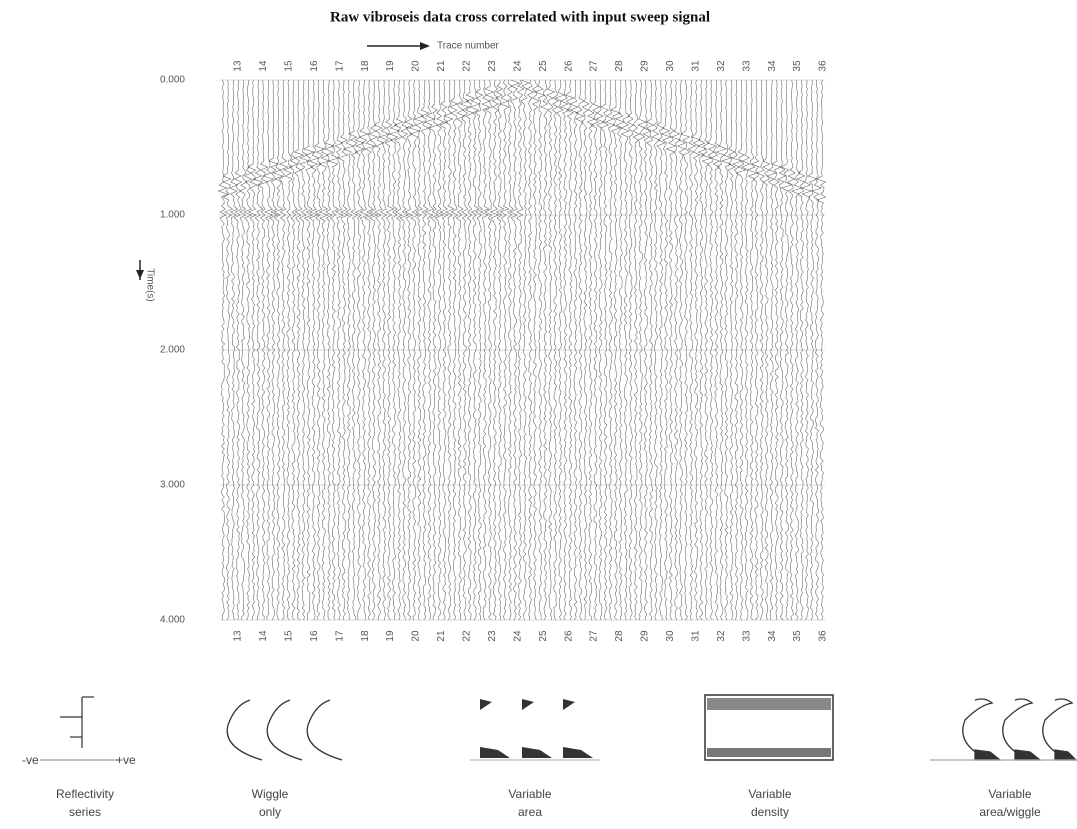 The height and width of the screenshot is (829, 1077). I want to click on trace-number: 17, so click(339, 66).